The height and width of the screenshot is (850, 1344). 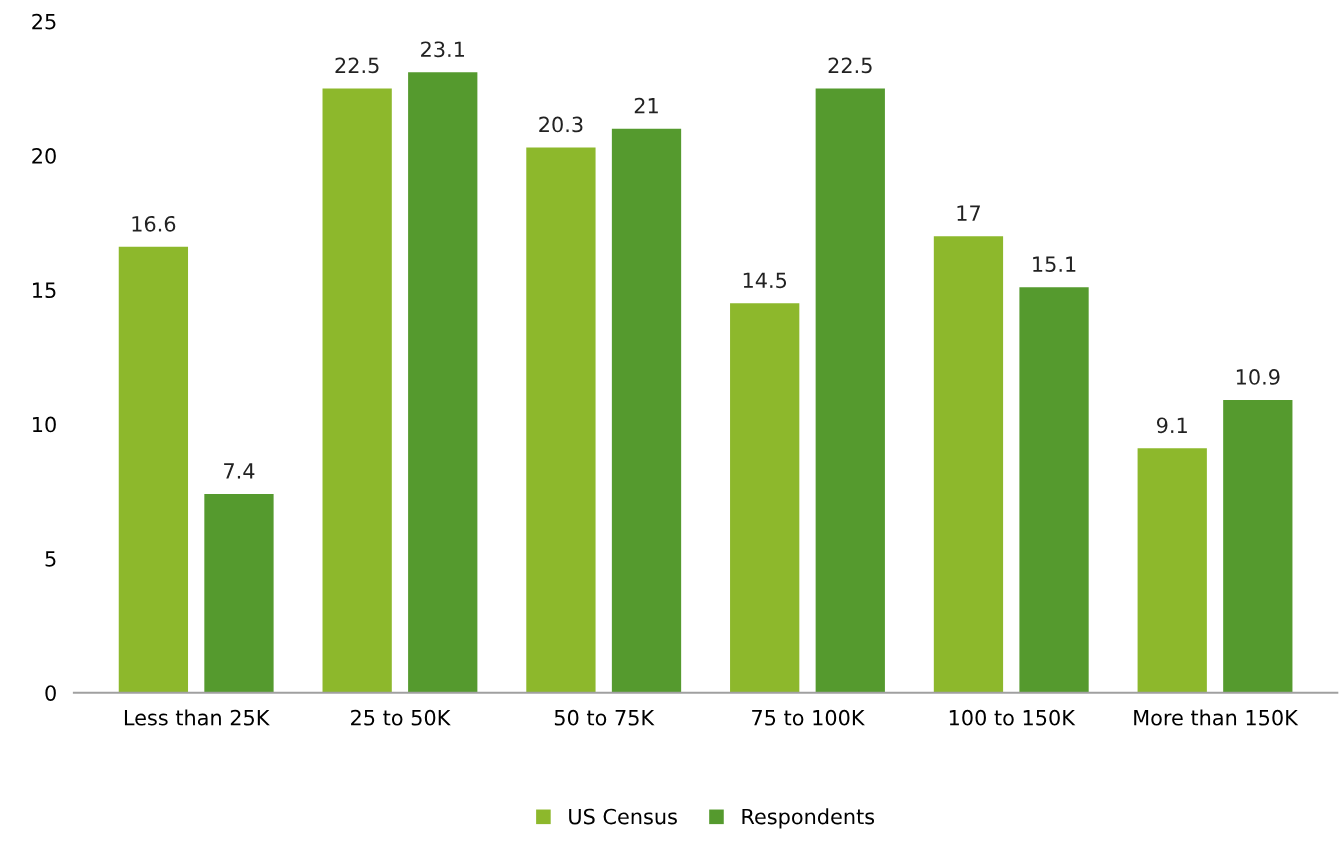 What do you see at coordinates (401, 717) in the screenshot?
I see `x-tick-label: 25 to 50K` at bounding box center [401, 717].